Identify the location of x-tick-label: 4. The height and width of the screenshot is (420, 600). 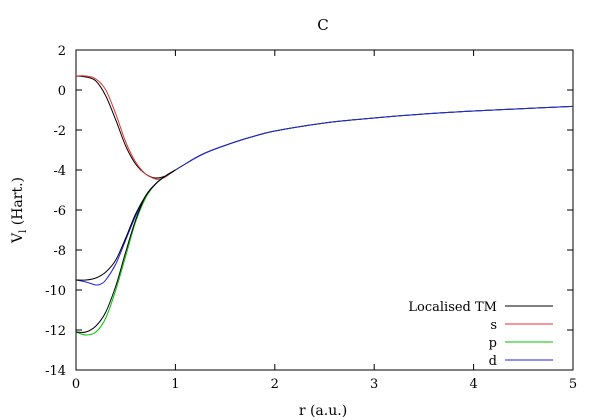
(473, 384).